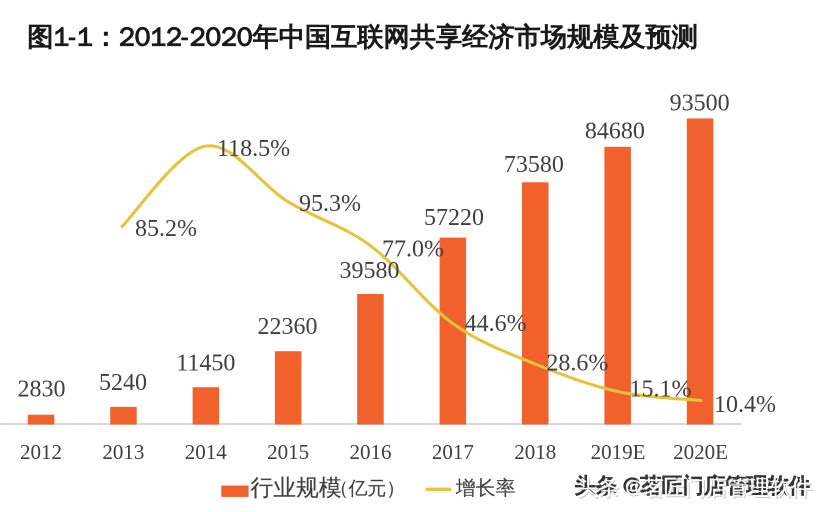  I want to click on svg-text: 73580, so click(534, 165).